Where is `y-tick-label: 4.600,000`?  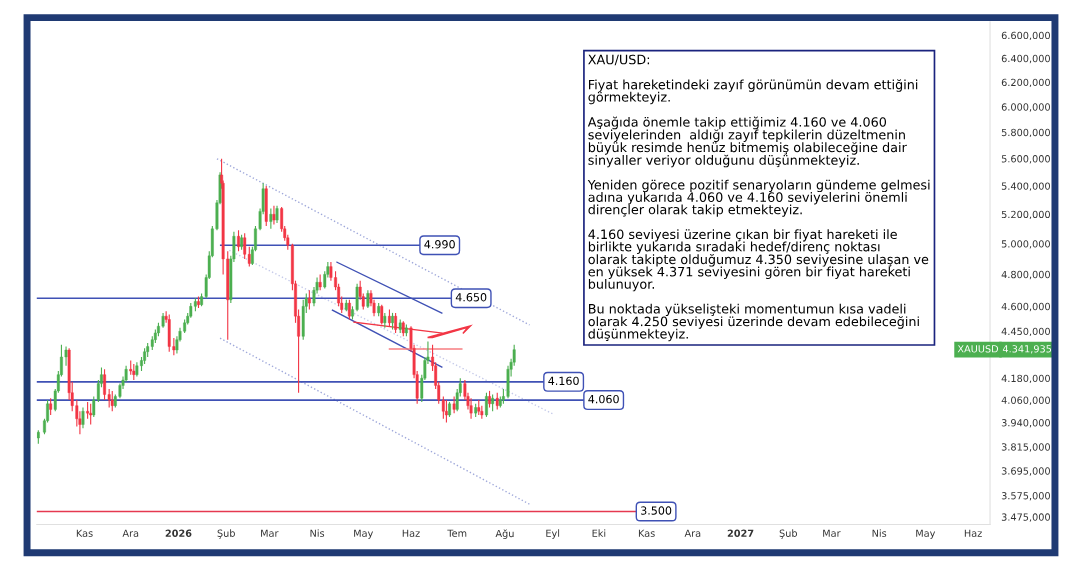 y-tick-label: 4.600,000 is located at coordinates (1025, 307).